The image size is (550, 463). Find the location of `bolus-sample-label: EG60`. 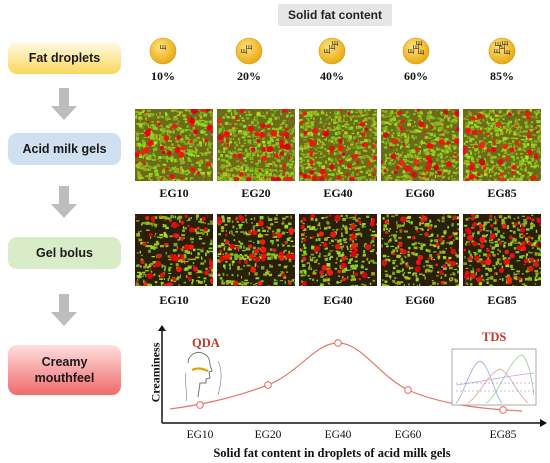

bolus-sample-label: EG60 is located at coordinates (420, 300).